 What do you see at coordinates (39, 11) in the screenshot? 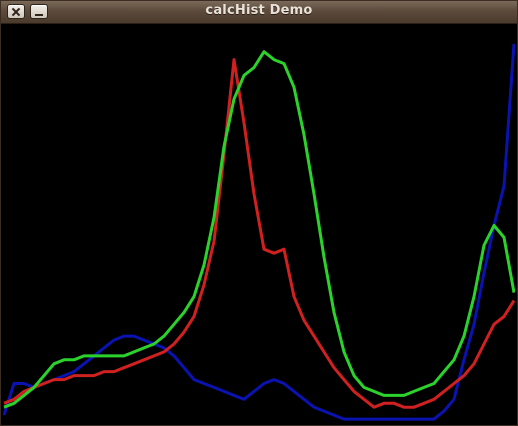
I see `minimize-button` at bounding box center [39, 11].